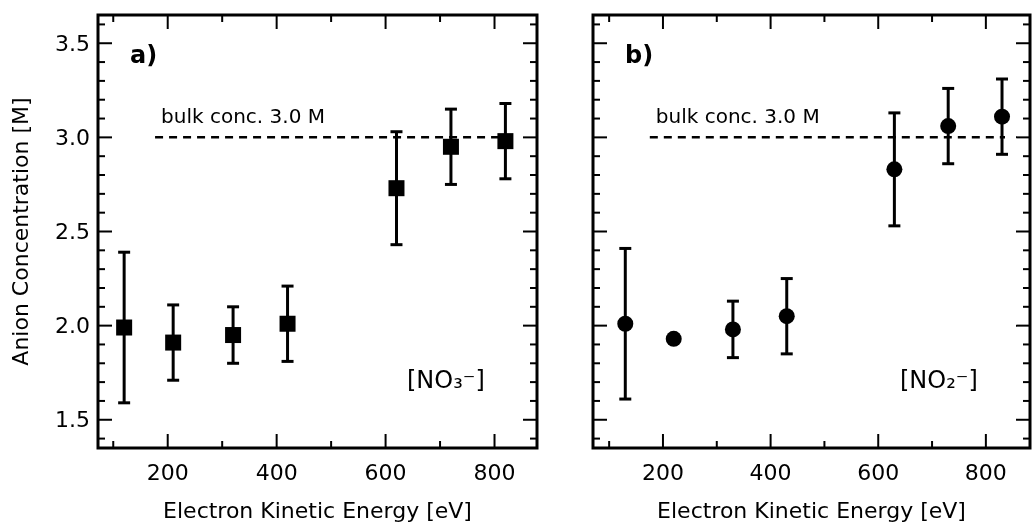 The width and height of the screenshot is (1033, 529). I want to click on y-tick-label: 2.5, so click(72, 232).